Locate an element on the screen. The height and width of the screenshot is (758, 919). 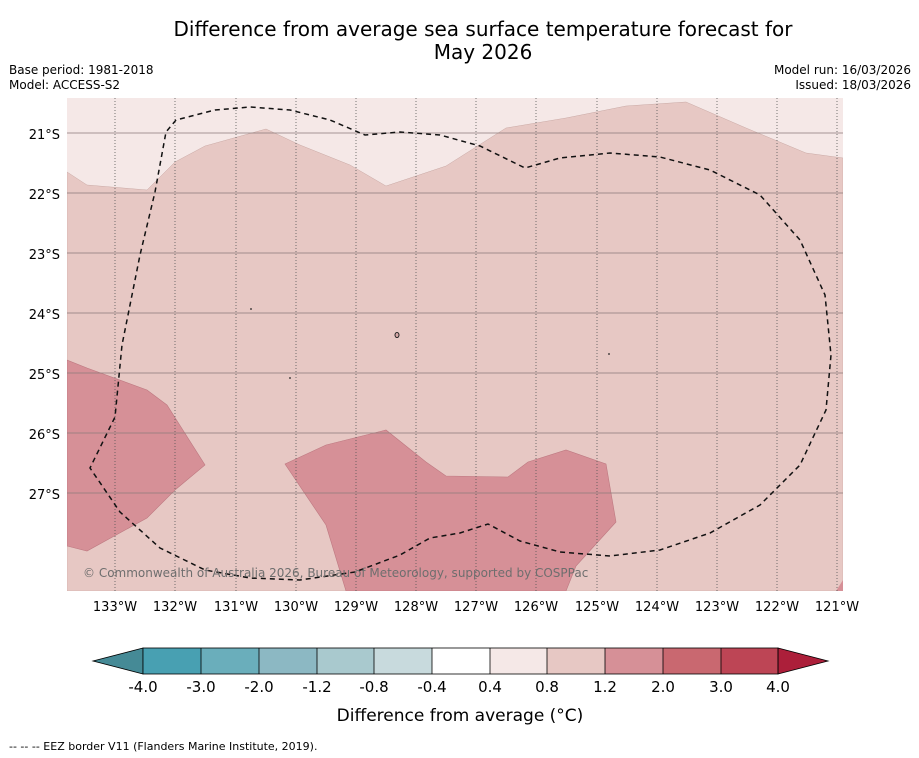
cb-tick-11: 4.0 is located at coordinates (778, 687).